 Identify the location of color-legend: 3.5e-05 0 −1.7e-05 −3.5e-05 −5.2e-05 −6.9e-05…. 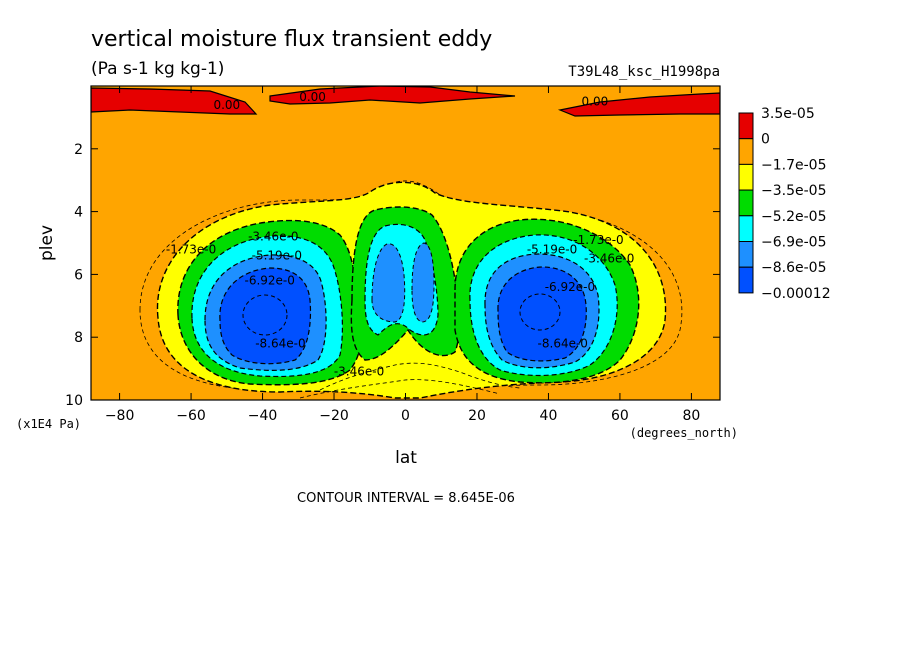
(784, 204).